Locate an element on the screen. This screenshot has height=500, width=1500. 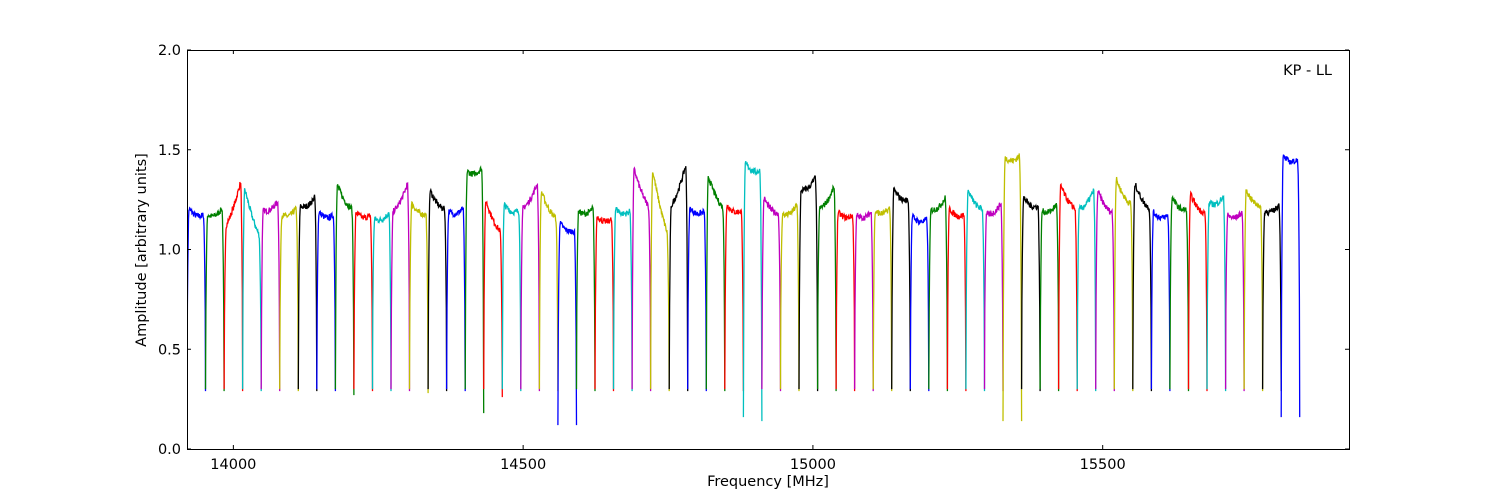
x-tick-label: 14000 is located at coordinates (233, 465).